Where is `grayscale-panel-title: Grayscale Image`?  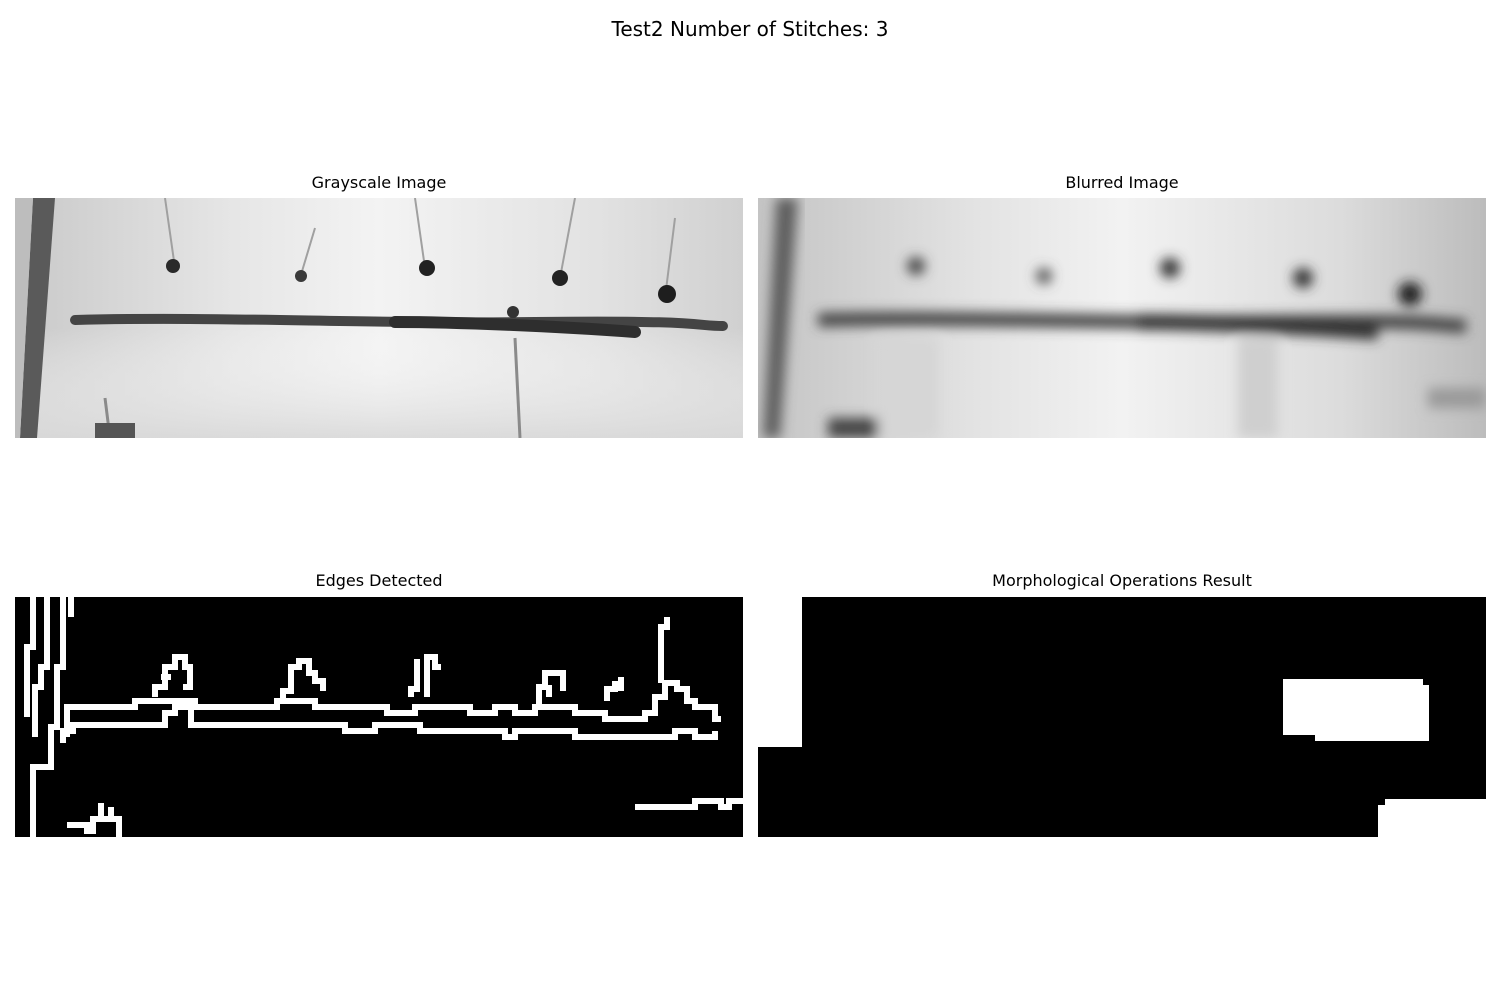
grayscale-panel-title: Grayscale Image is located at coordinates (379, 182).